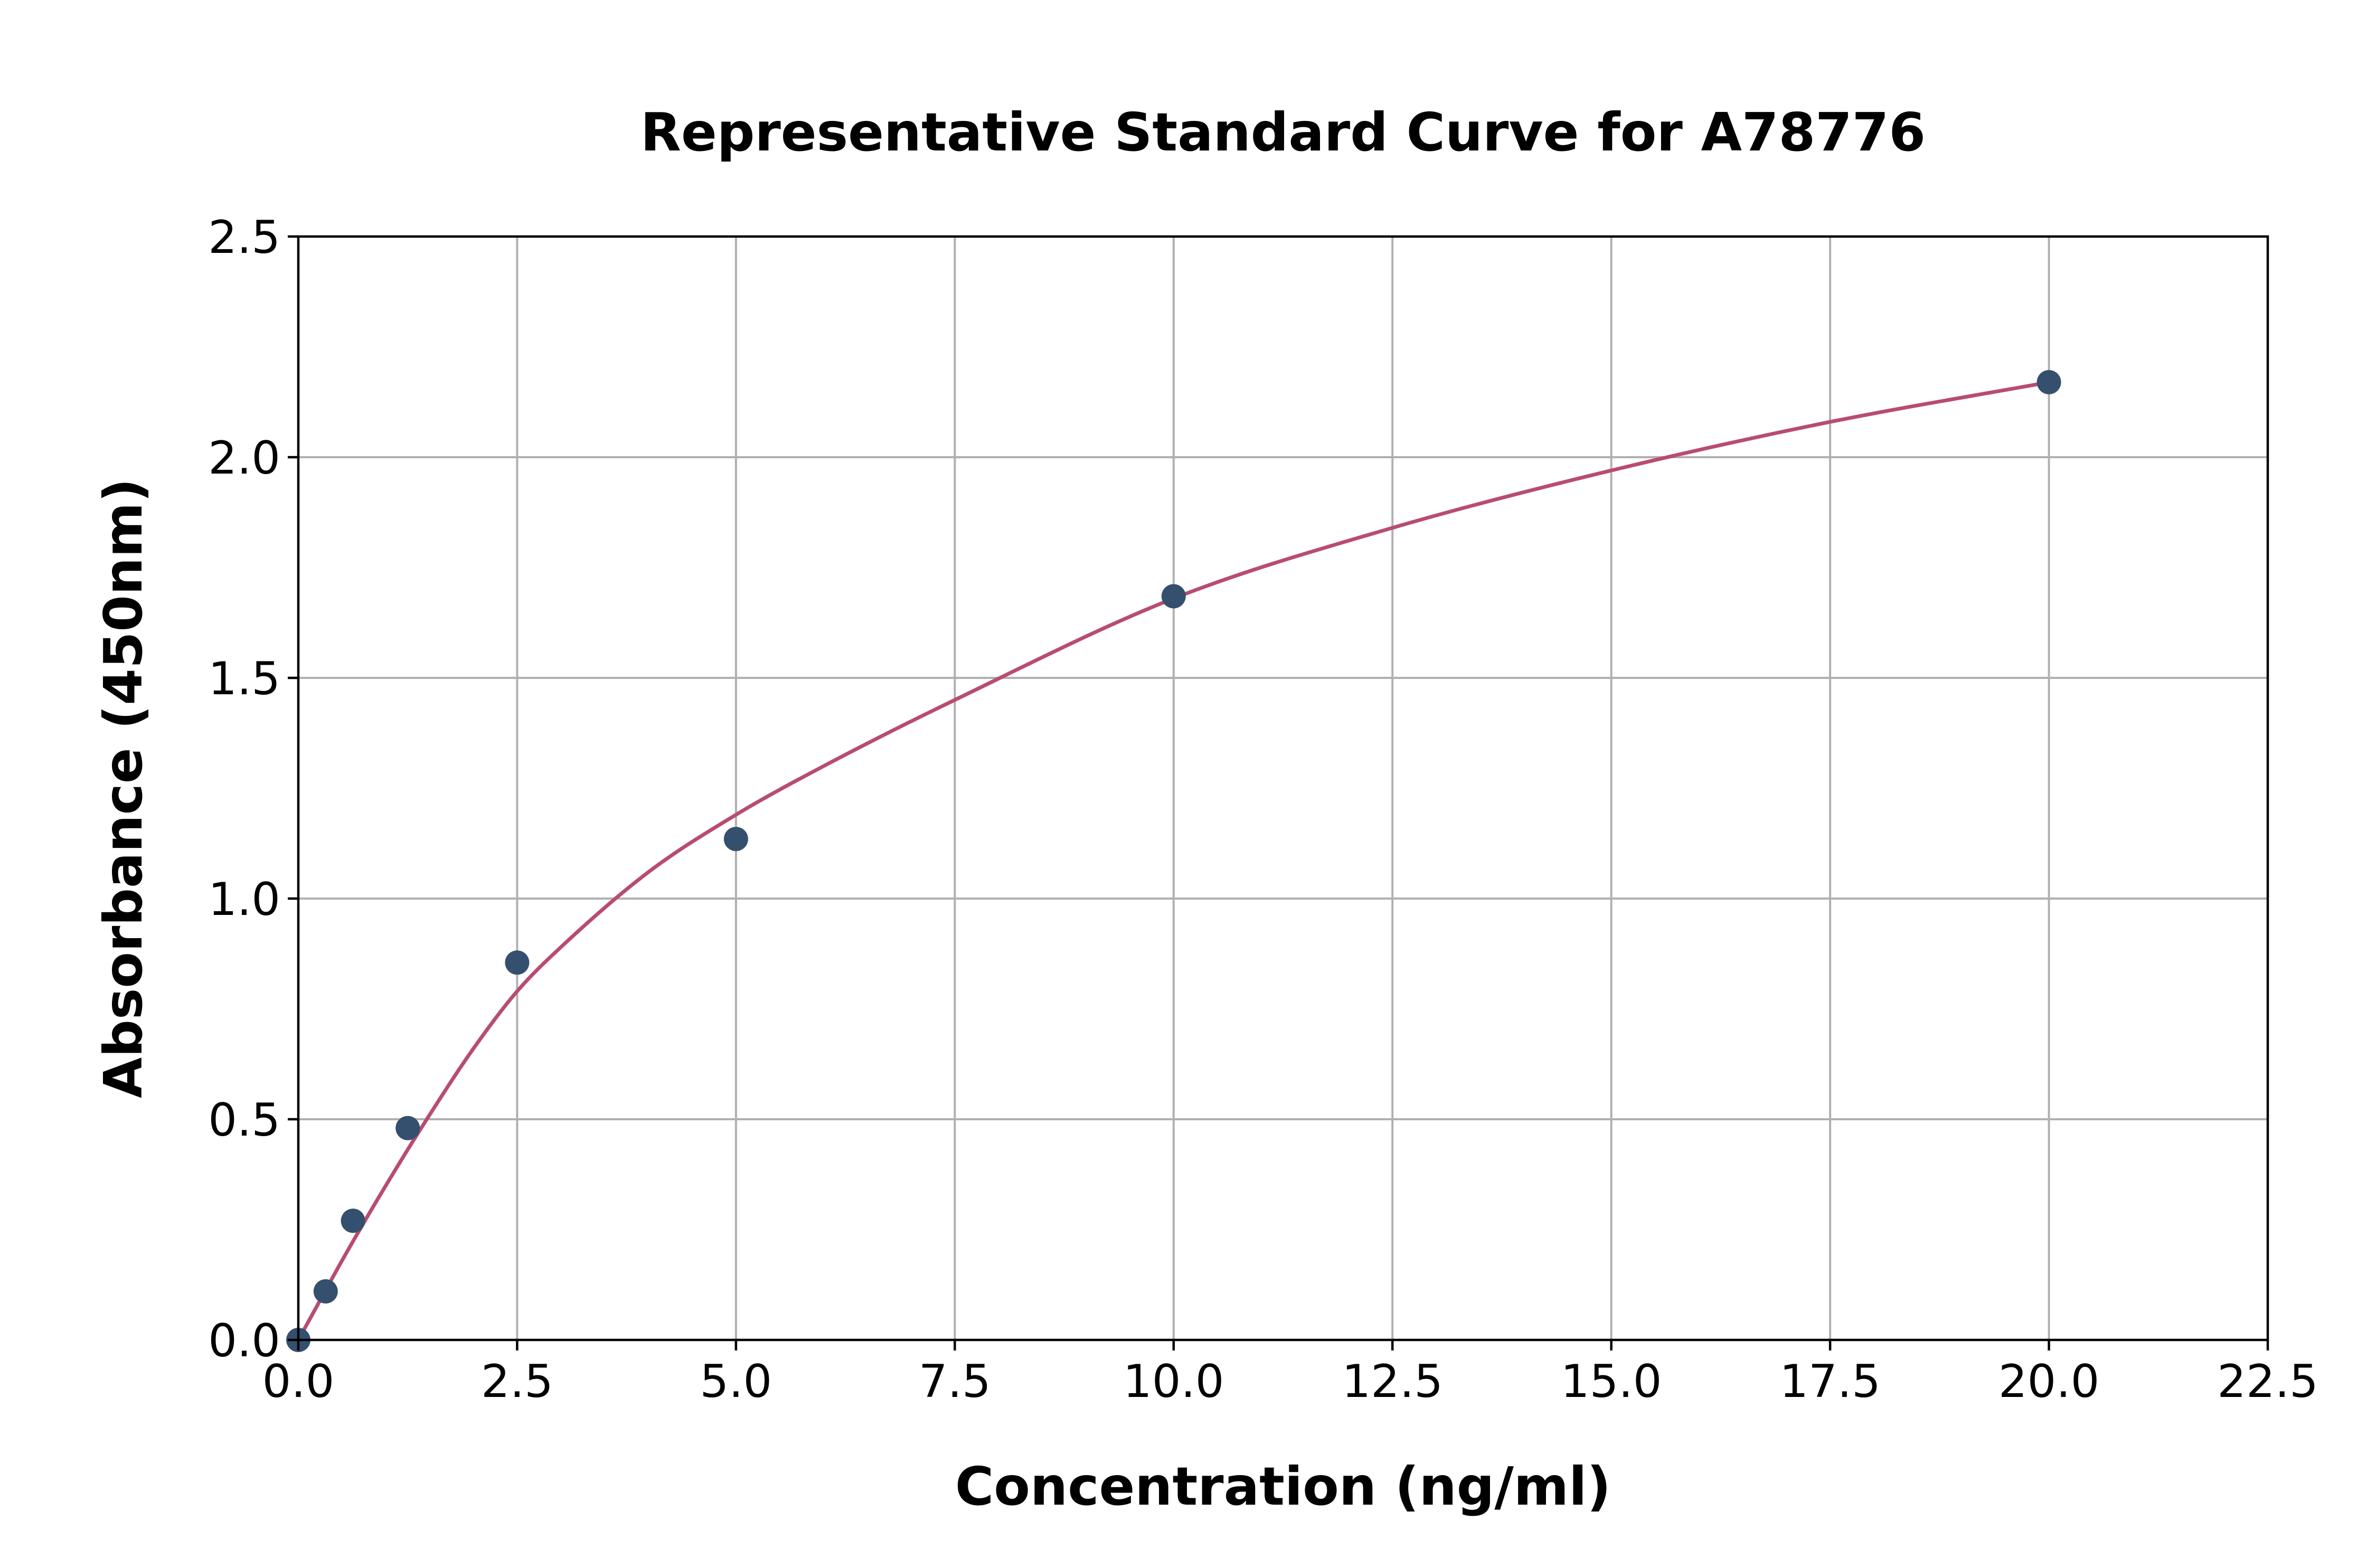 The height and width of the screenshot is (1568, 2376). What do you see at coordinates (244, 1341) in the screenshot?
I see `y-tick-label: 0.0` at bounding box center [244, 1341].